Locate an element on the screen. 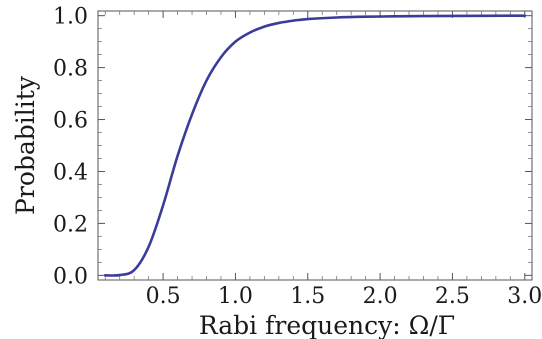  x-tick-labels: 0.5 1.0 1.5 2.0 2.5 3.0 is located at coordinates (344, 296).